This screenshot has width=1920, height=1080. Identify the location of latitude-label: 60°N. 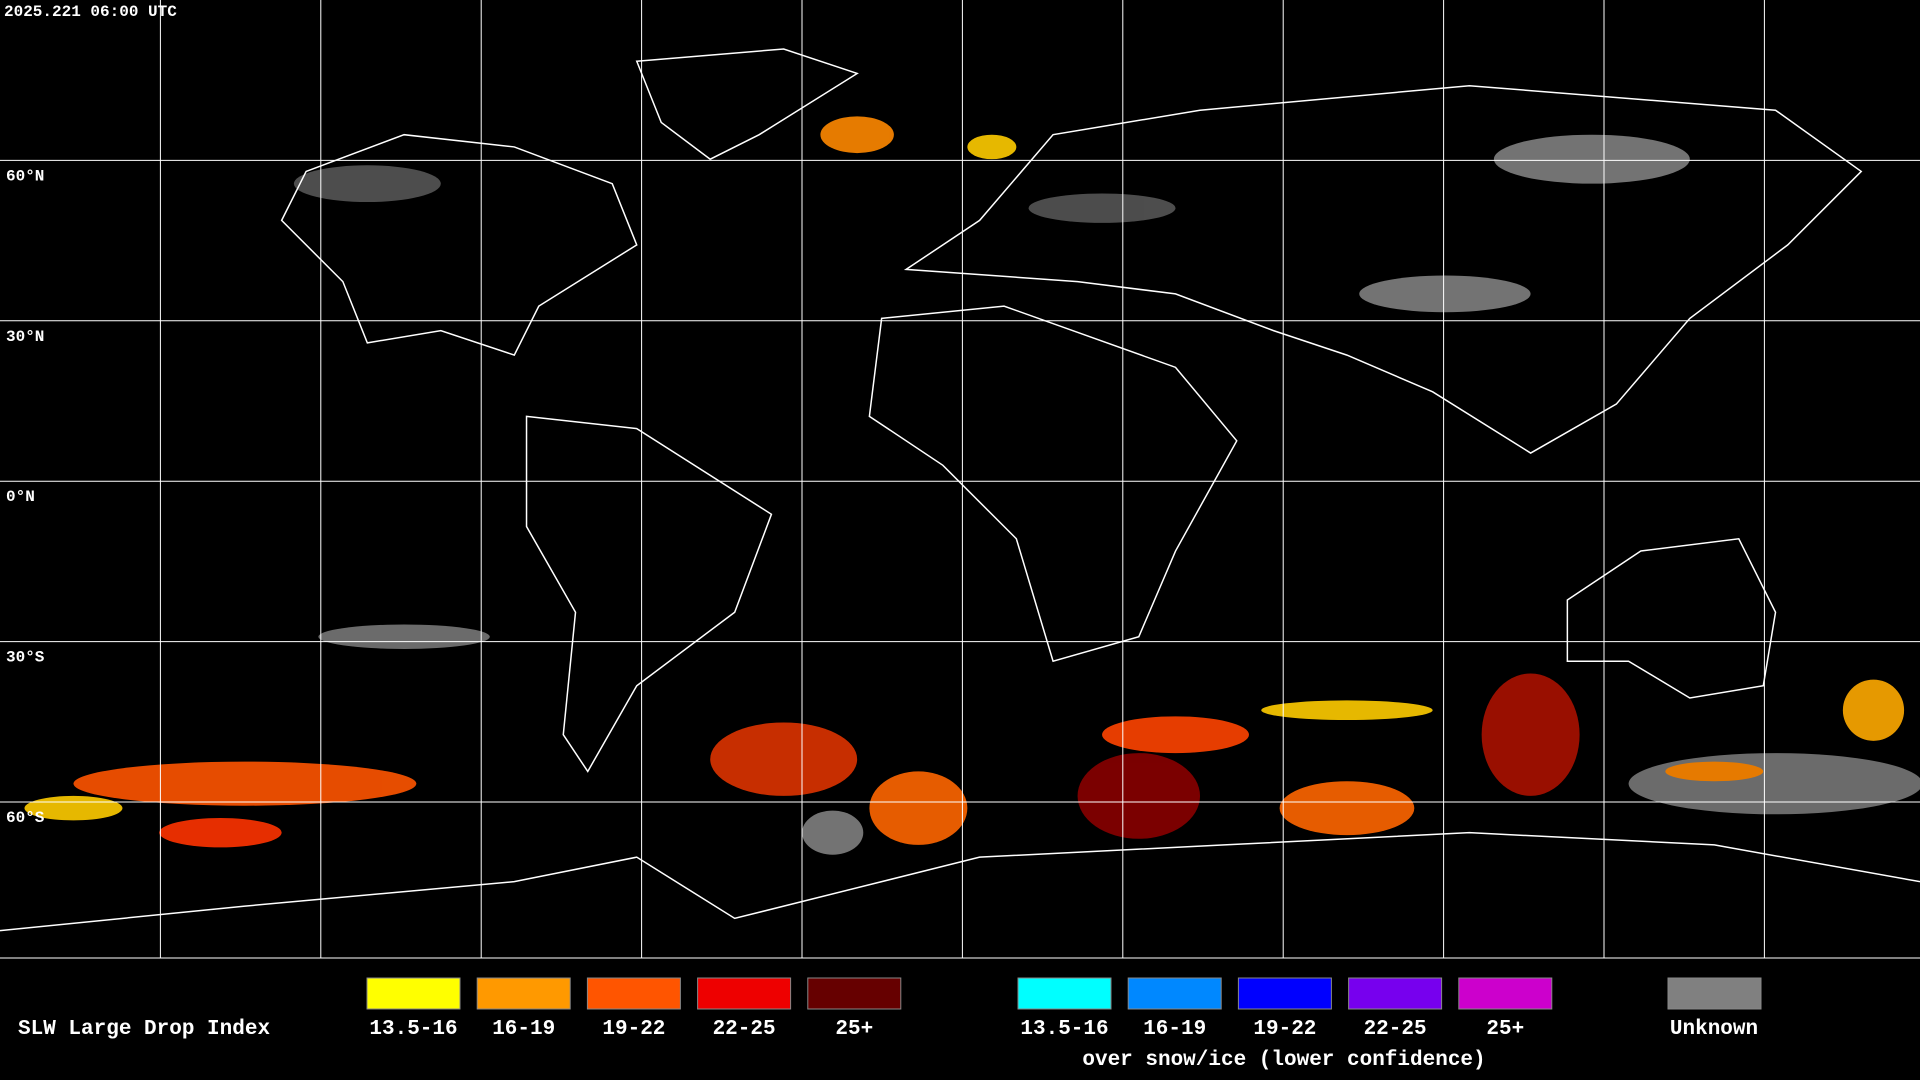
(25, 176).